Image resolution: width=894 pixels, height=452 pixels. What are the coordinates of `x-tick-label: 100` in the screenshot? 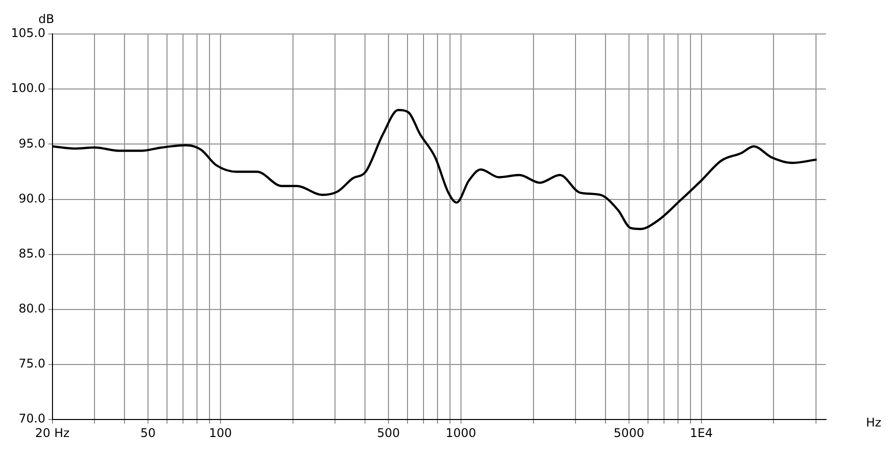 It's located at (220, 433).